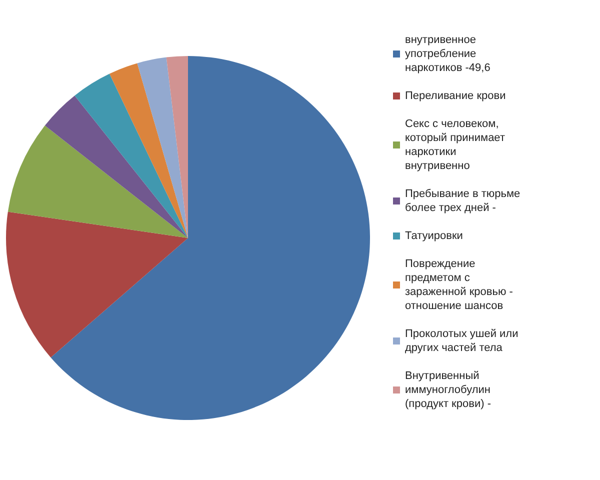 Image resolution: width=600 pixels, height=480 pixels. What do you see at coordinates (434, 236) in the screenshot?
I see `legend-label: Татуировки` at bounding box center [434, 236].